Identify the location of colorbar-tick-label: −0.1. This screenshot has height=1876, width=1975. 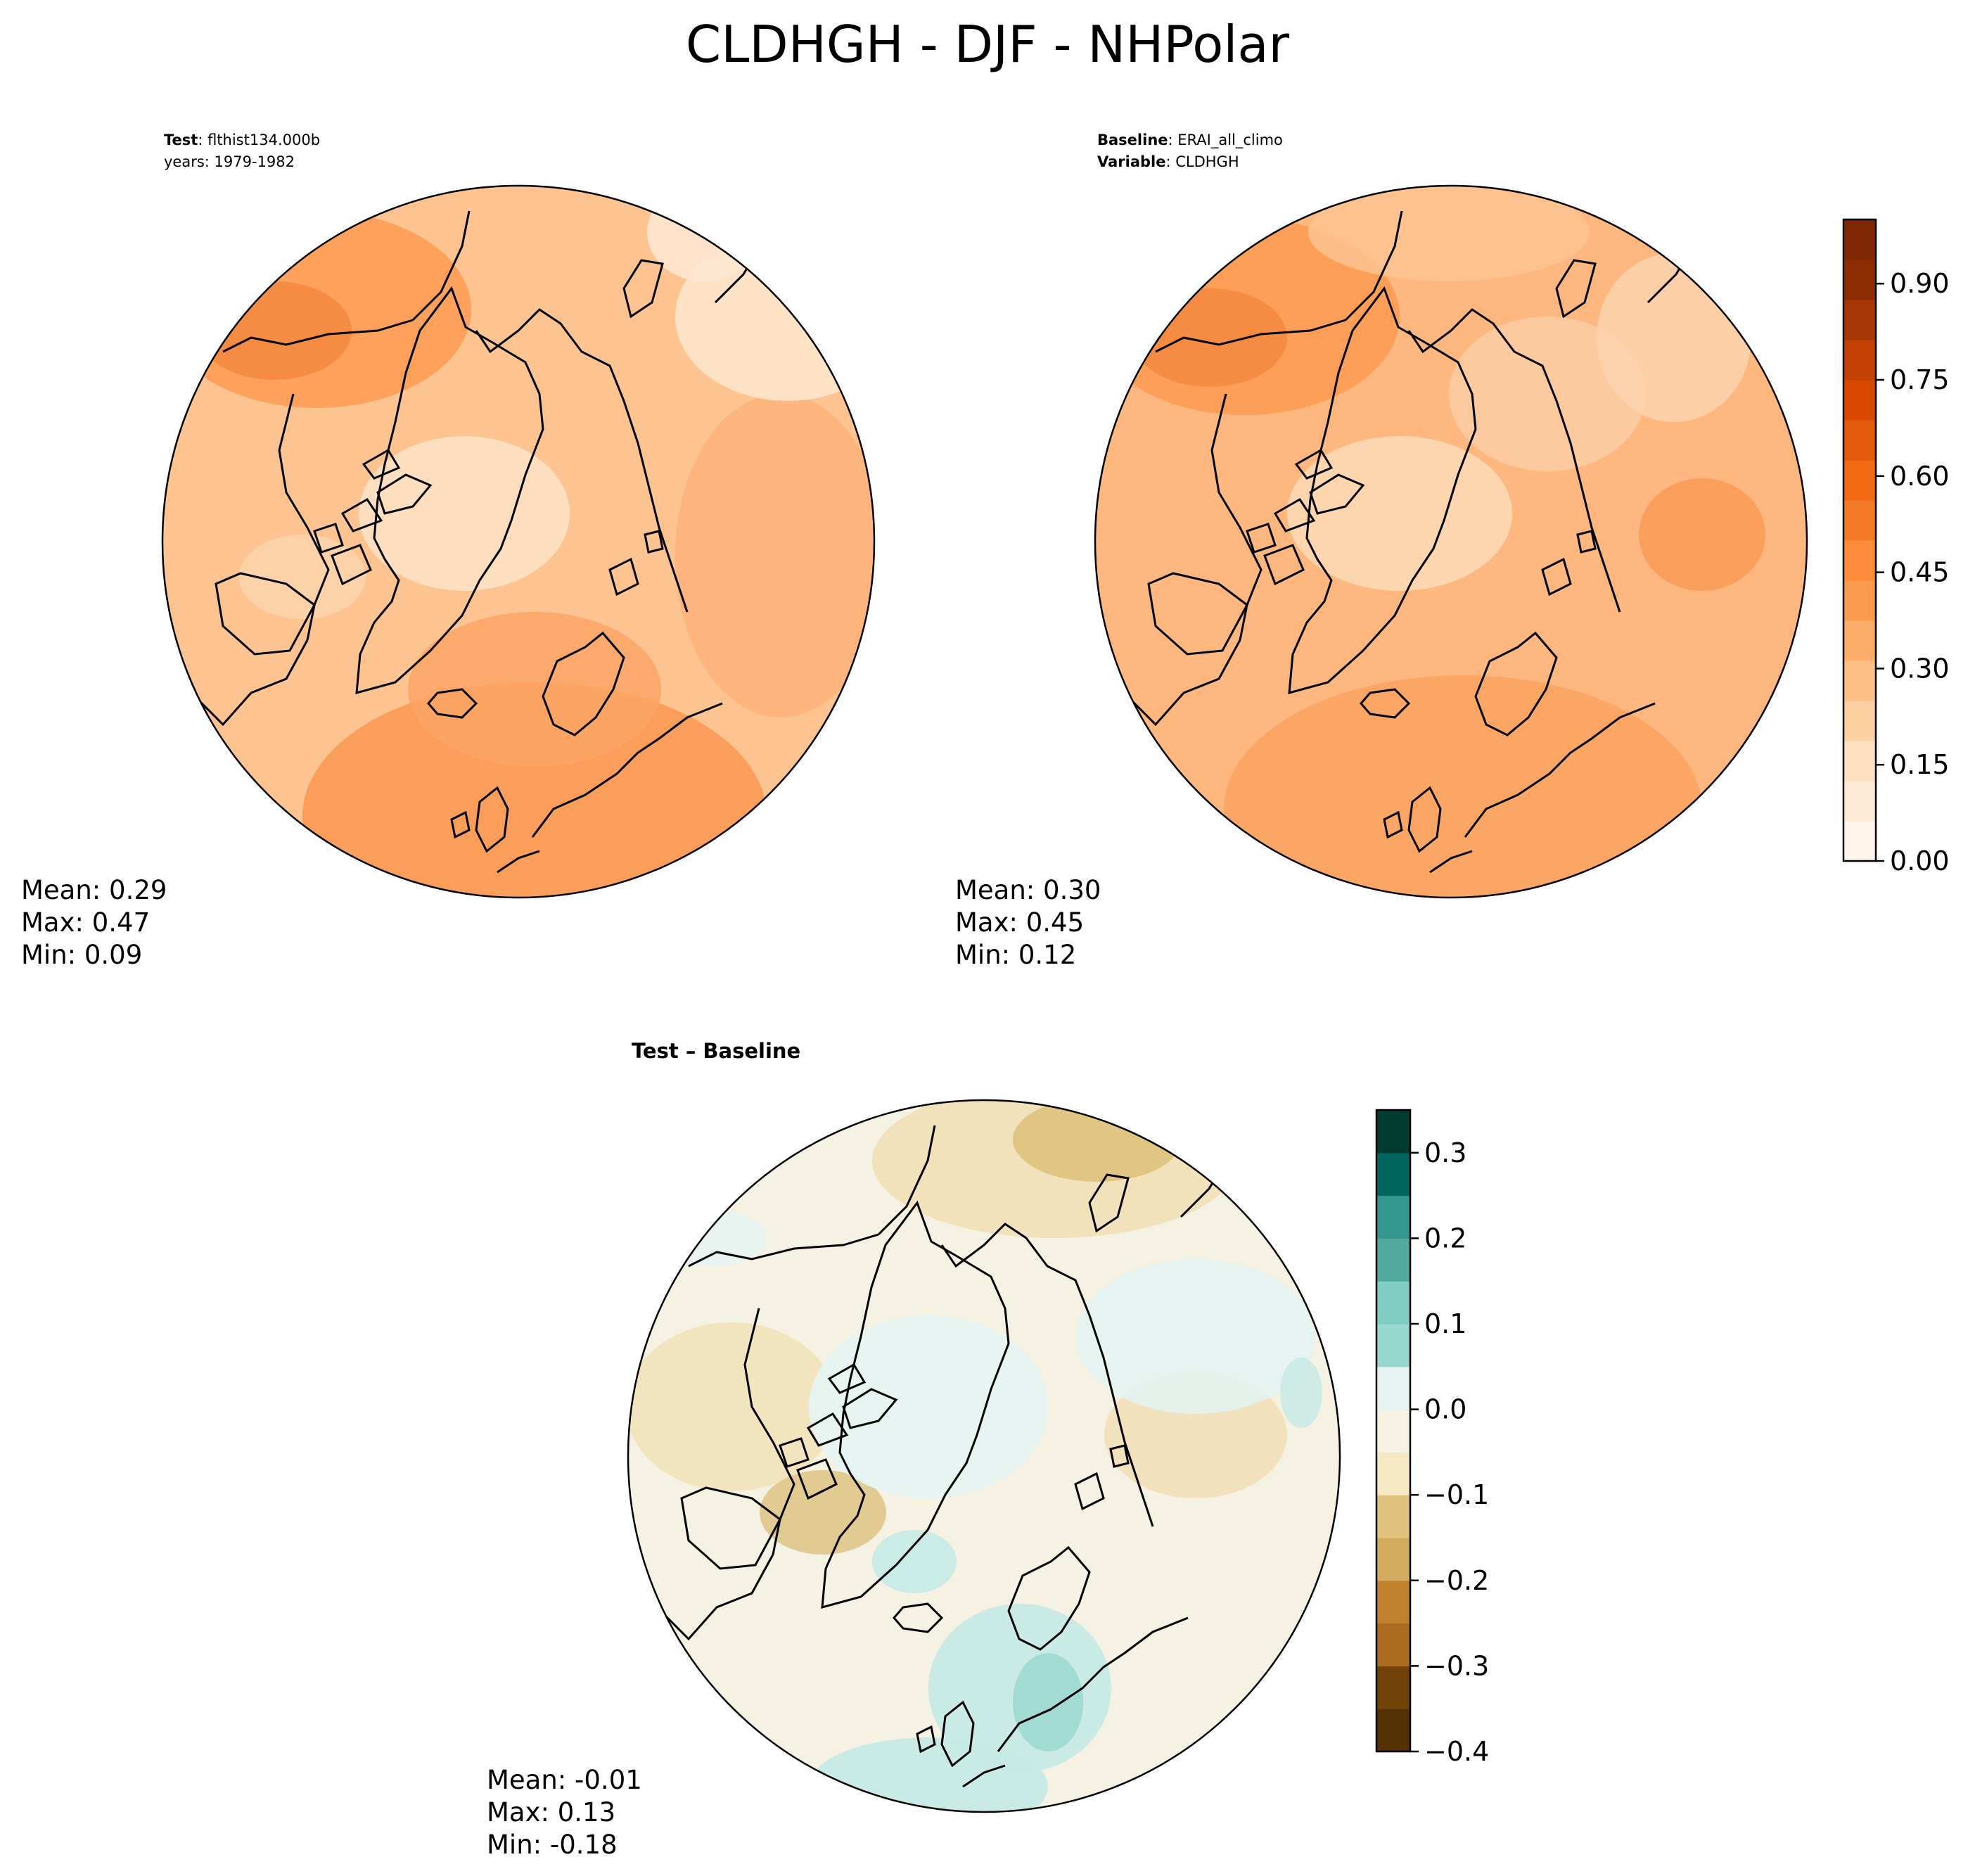
(1456, 1494).